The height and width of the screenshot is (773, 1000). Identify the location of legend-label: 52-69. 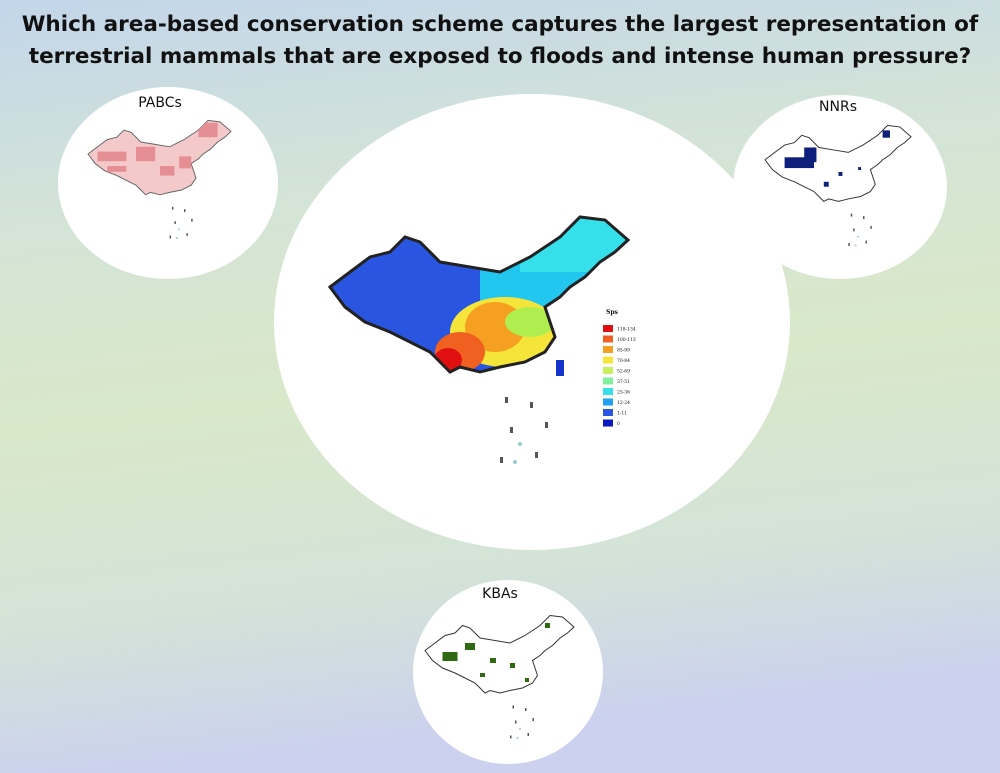
(623, 372).